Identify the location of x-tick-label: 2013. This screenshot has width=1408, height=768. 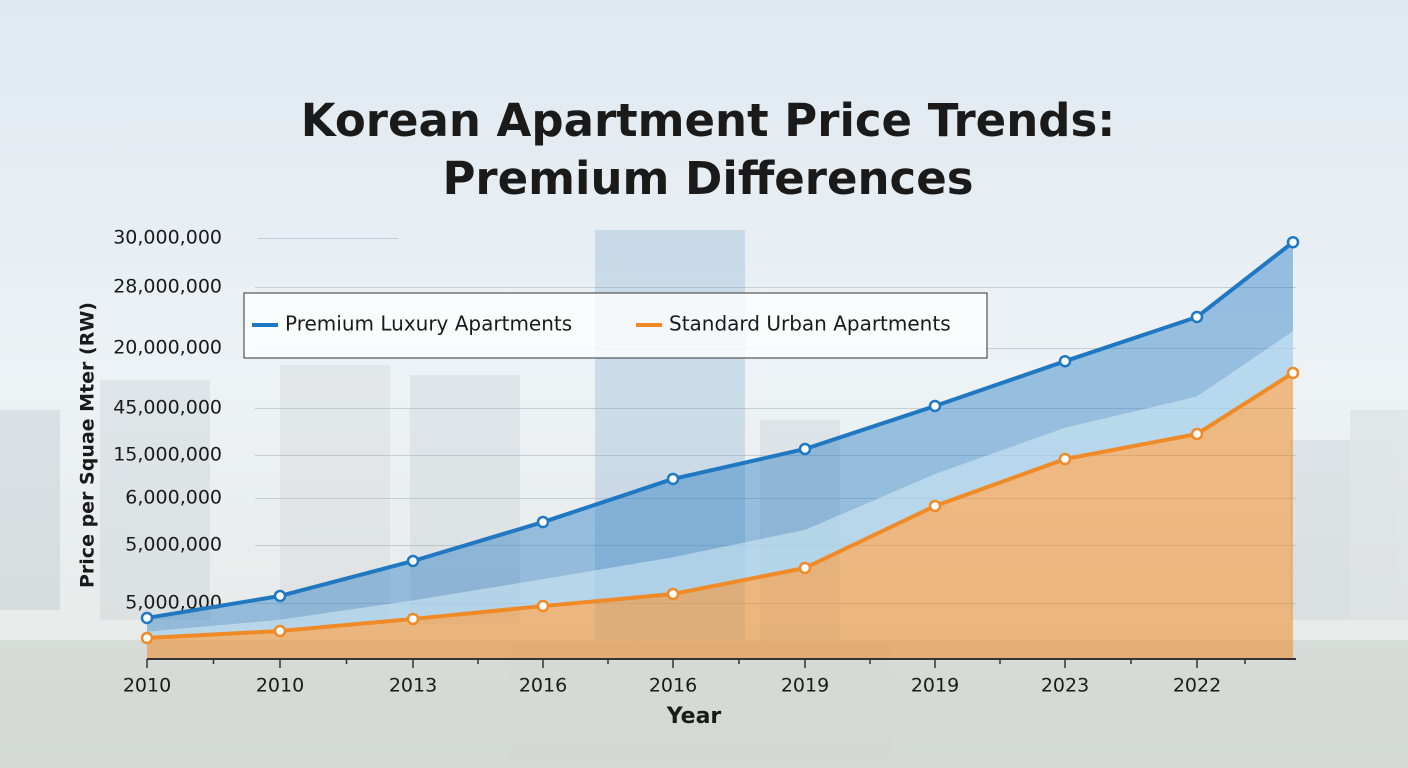
(413, 686).